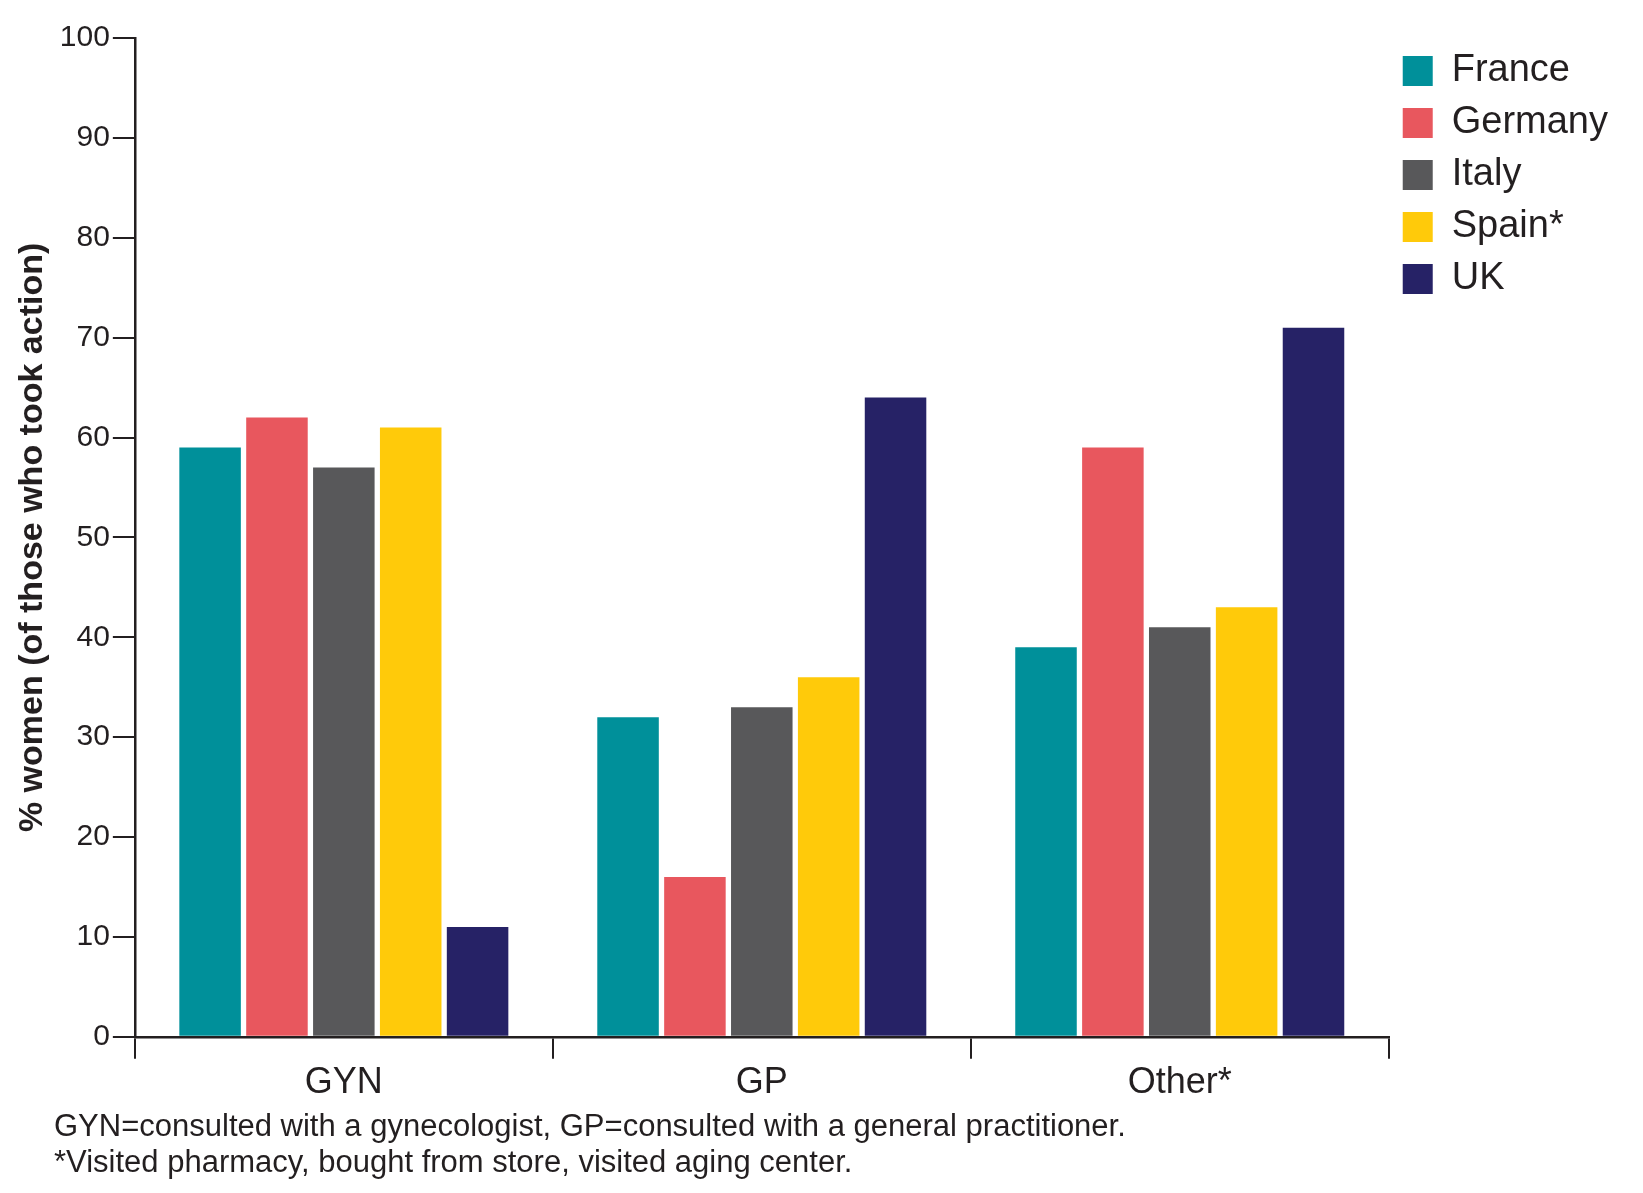 The height and width of the screenshot is (1193, 1643). What do you see at coordinates (29, 537) in the screenshot?
I see `y-axis-title: % women (of those who took action)` at bounding box center [29, 537].